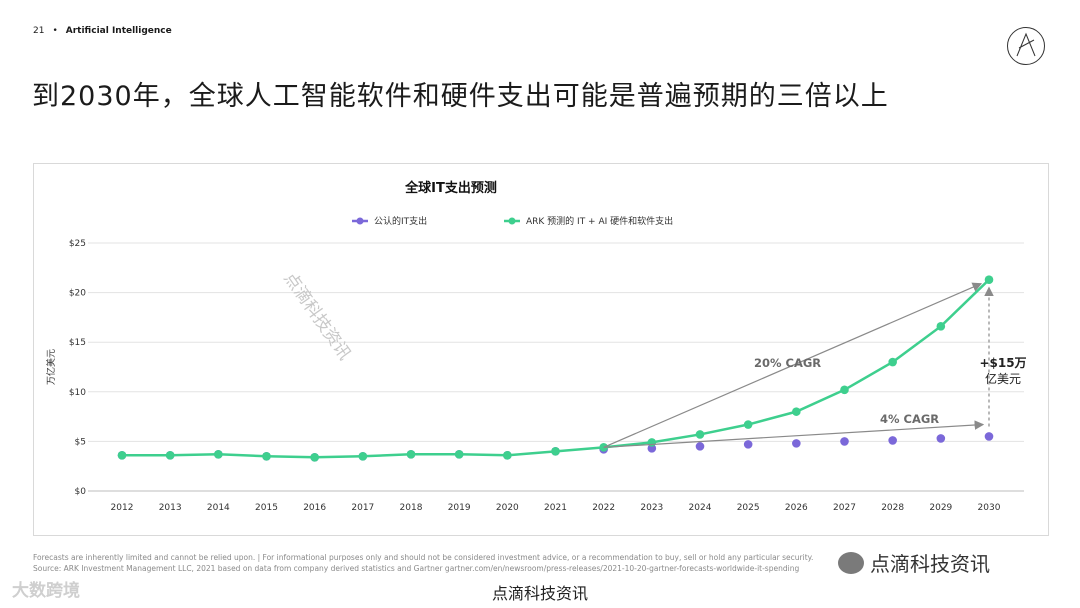 The height and width of the screenshot is (608, 1080). Describe the element at coordinates (77, 343) in the screenshot. I see `y-tick-label: $15` at that location.